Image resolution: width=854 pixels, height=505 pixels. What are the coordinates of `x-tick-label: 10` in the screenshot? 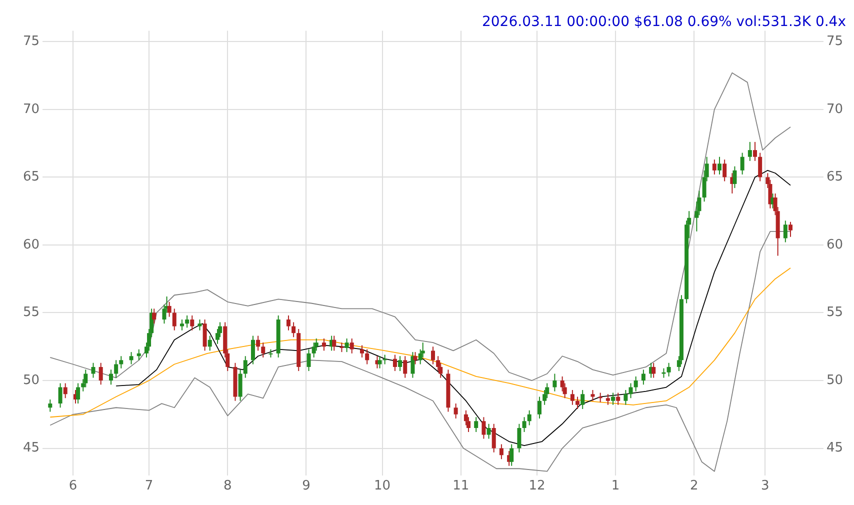 It's located at (382, 486).